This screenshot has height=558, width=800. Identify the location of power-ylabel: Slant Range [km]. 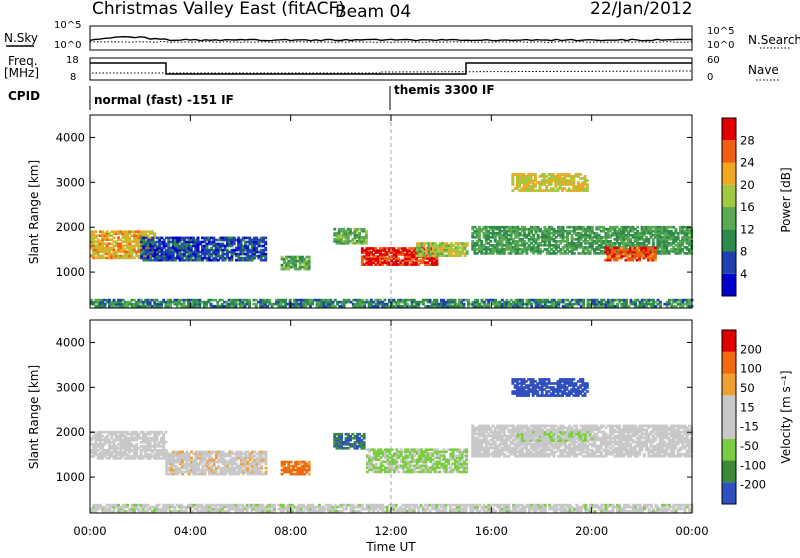
(34, 212).